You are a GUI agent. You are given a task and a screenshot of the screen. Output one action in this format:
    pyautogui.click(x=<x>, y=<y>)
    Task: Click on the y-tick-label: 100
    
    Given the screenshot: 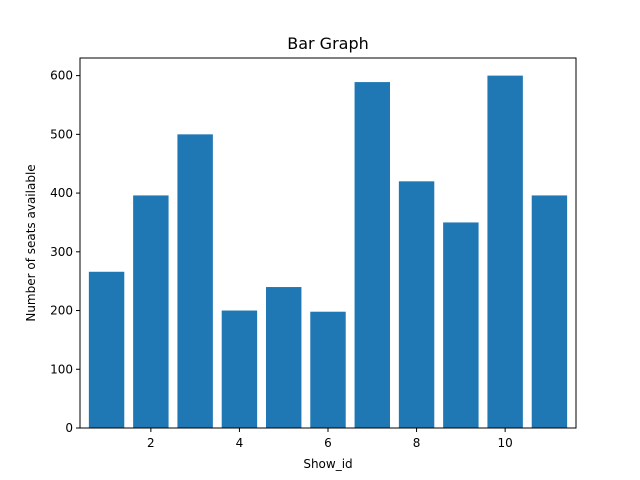 What is the action you would take?
    pyautogui.click(x=61, y=369)
    